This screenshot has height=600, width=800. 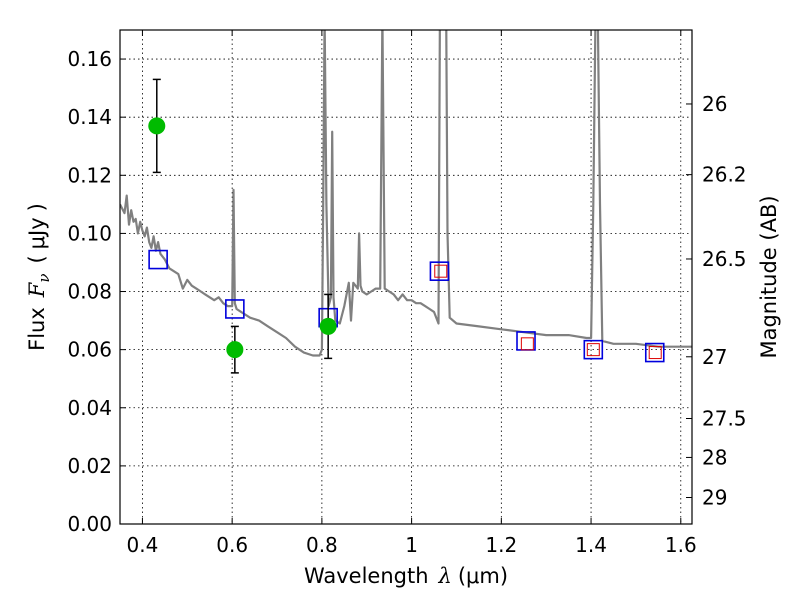 I want to click on y-axis-label: Flux Fν ( μJy), so click(x=39, y=277).